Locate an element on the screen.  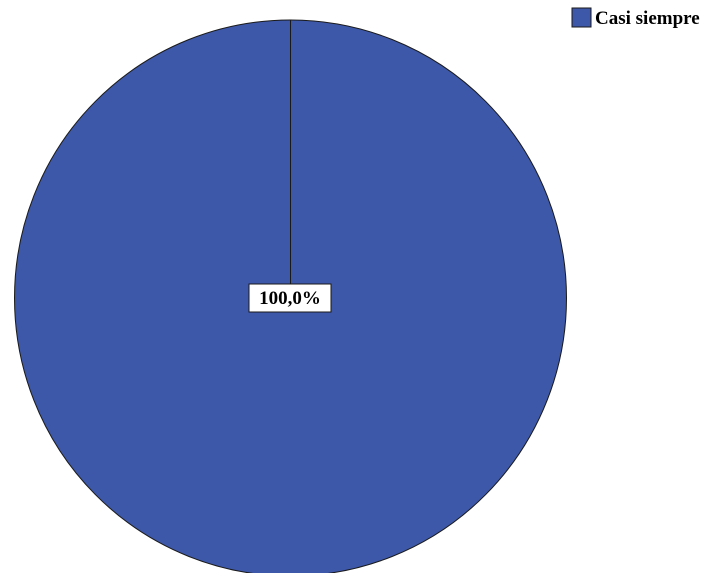
legend-entry-0: Casi siempre is located at coordinates (635, 18).